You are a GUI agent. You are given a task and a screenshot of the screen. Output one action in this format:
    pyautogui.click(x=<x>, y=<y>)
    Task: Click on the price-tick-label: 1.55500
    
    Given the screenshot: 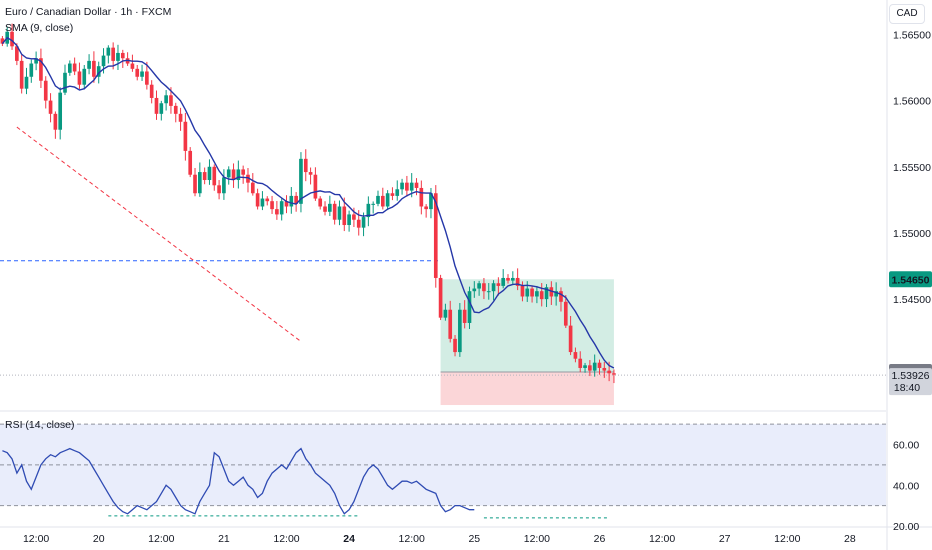 What is the action you would take?
    pyautogui.click(x=912, y=168)
    